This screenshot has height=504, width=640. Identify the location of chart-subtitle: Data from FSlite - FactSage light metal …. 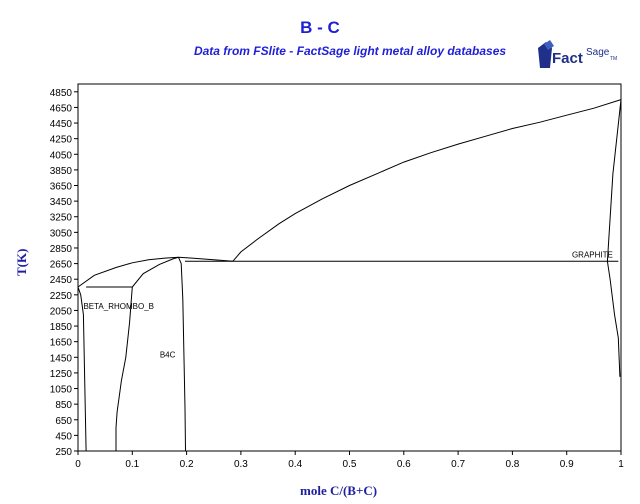
(350, 51).